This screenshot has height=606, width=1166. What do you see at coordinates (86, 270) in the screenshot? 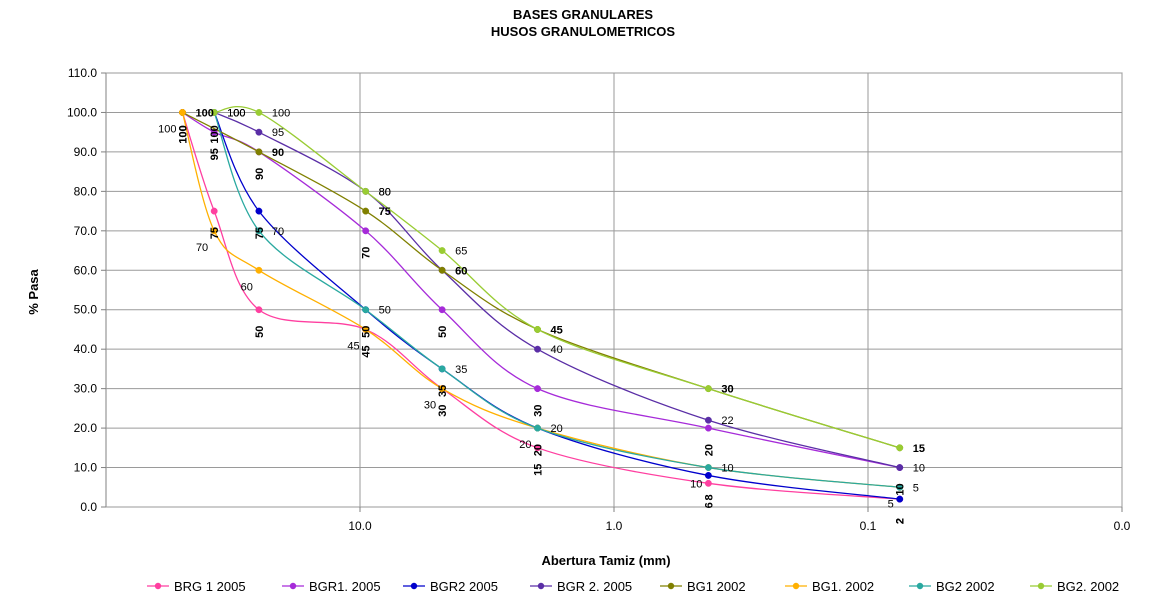
I see `y-tick-label: 60.0` at bounding box center [86, 270].